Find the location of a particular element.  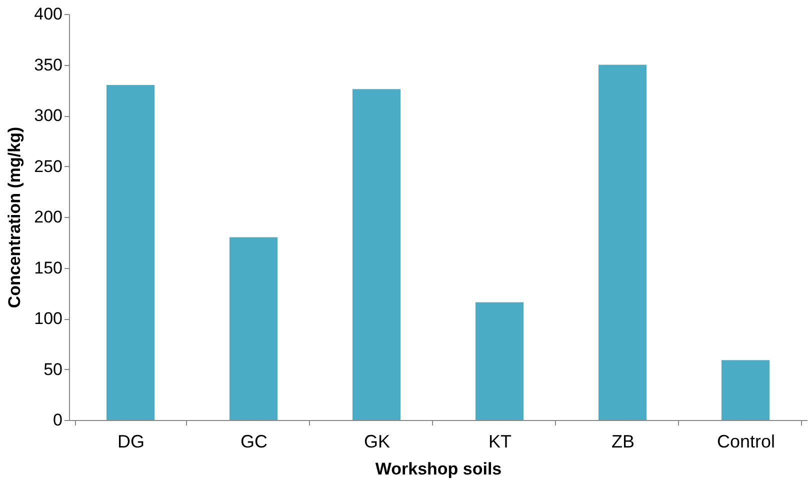

y-tick-label: 400 is located at coordinates (48, 14).